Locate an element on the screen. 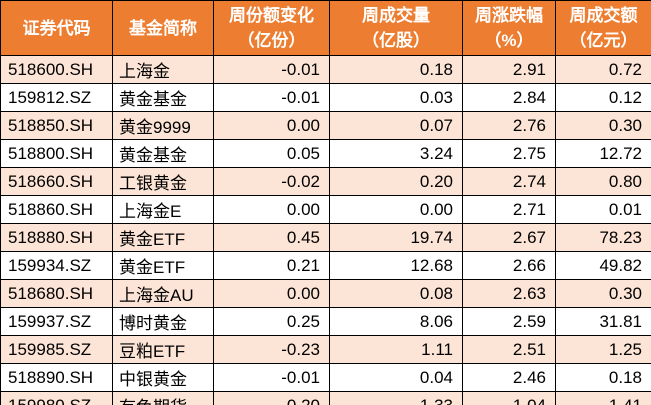 This screenshot has width=651, height=405. column-header-label: 周份额变化 is located at coordinates (271, 15).